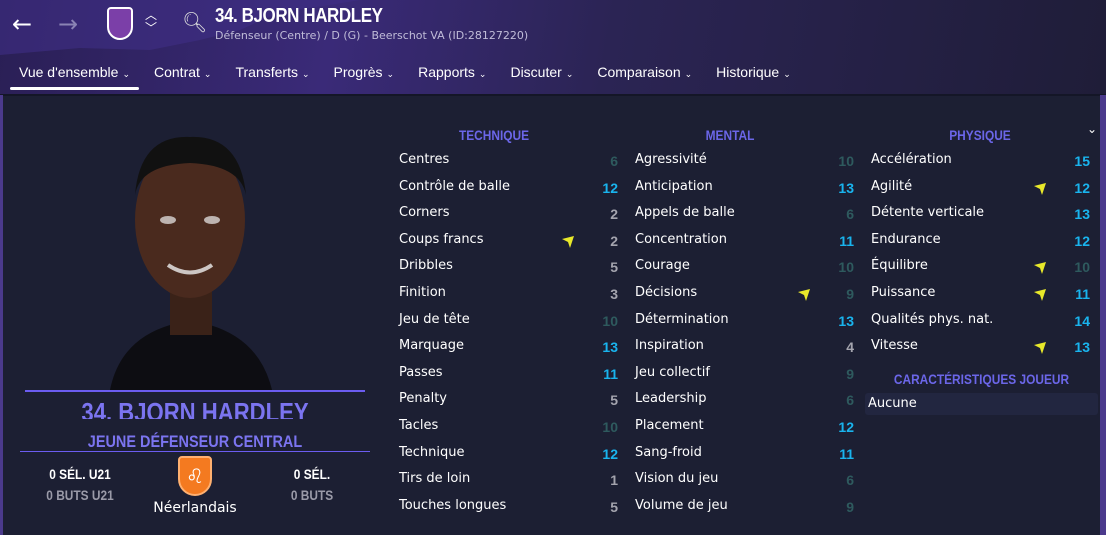  Describe the element at coordinates (980, 135) in the screenshot. I see `section-heading-physique: PHYSIQUE` at that location.